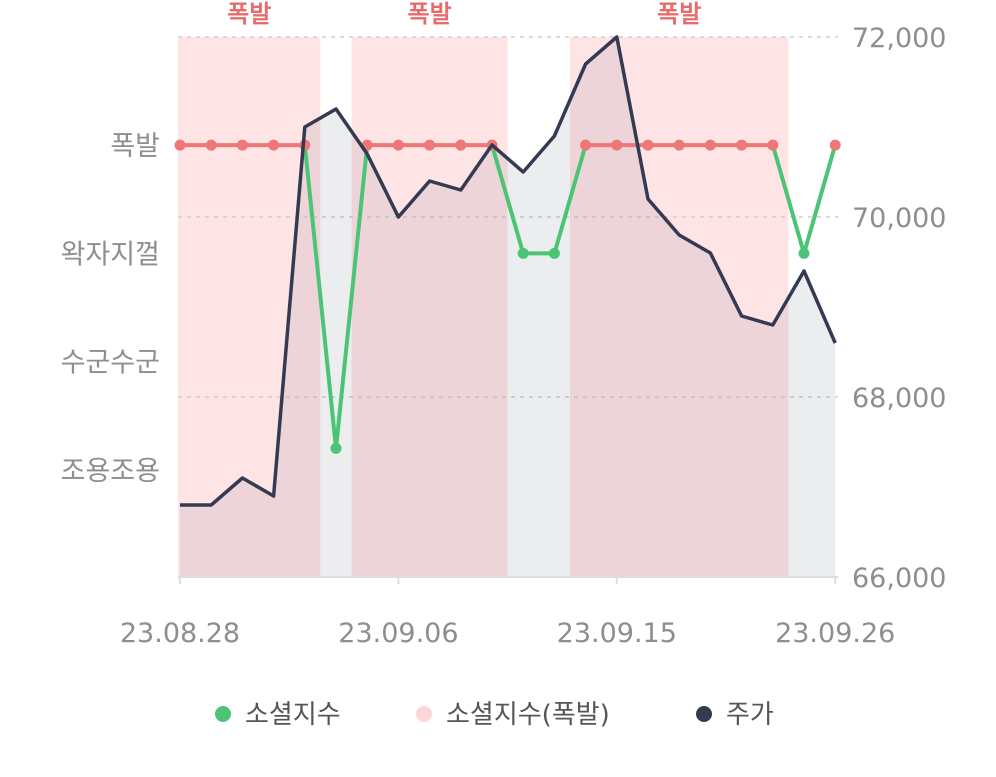 The height and width of the screenshot is (777, 996). I want to click on legend-label: 주가, so click(750, 715).